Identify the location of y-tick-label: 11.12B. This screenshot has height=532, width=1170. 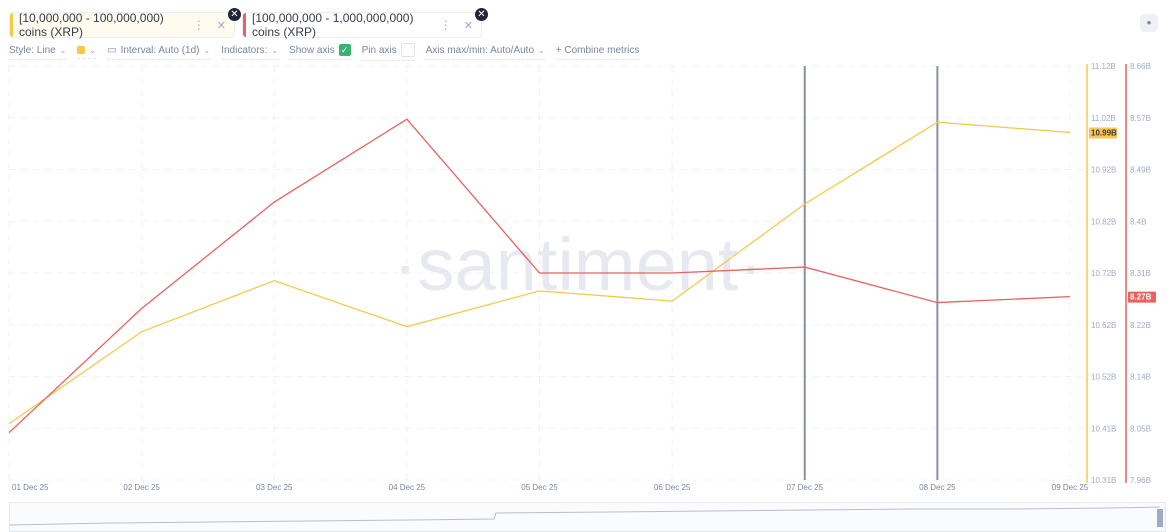
(1103, 66).